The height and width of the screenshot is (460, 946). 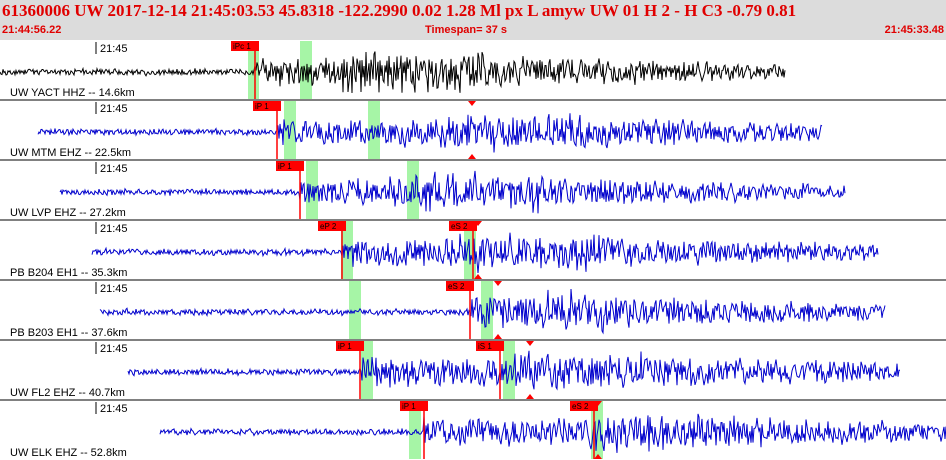 What do you see at coordinates (68, 273) in the screenshot?
I see `station-label: PB B204 EH1 -- 35.3km` at bounding box center [68, 273].